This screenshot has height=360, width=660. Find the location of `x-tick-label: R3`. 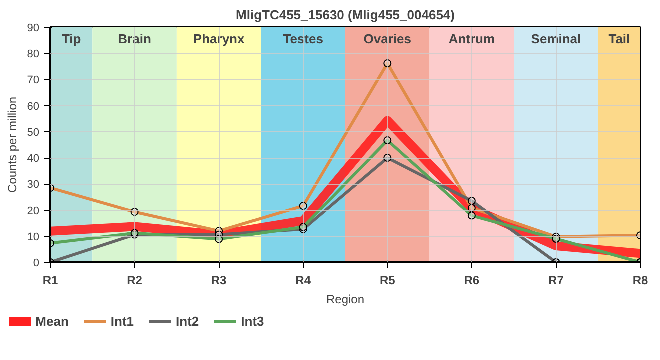

x-tick-label: R3 is located at coordinates (219, 281).